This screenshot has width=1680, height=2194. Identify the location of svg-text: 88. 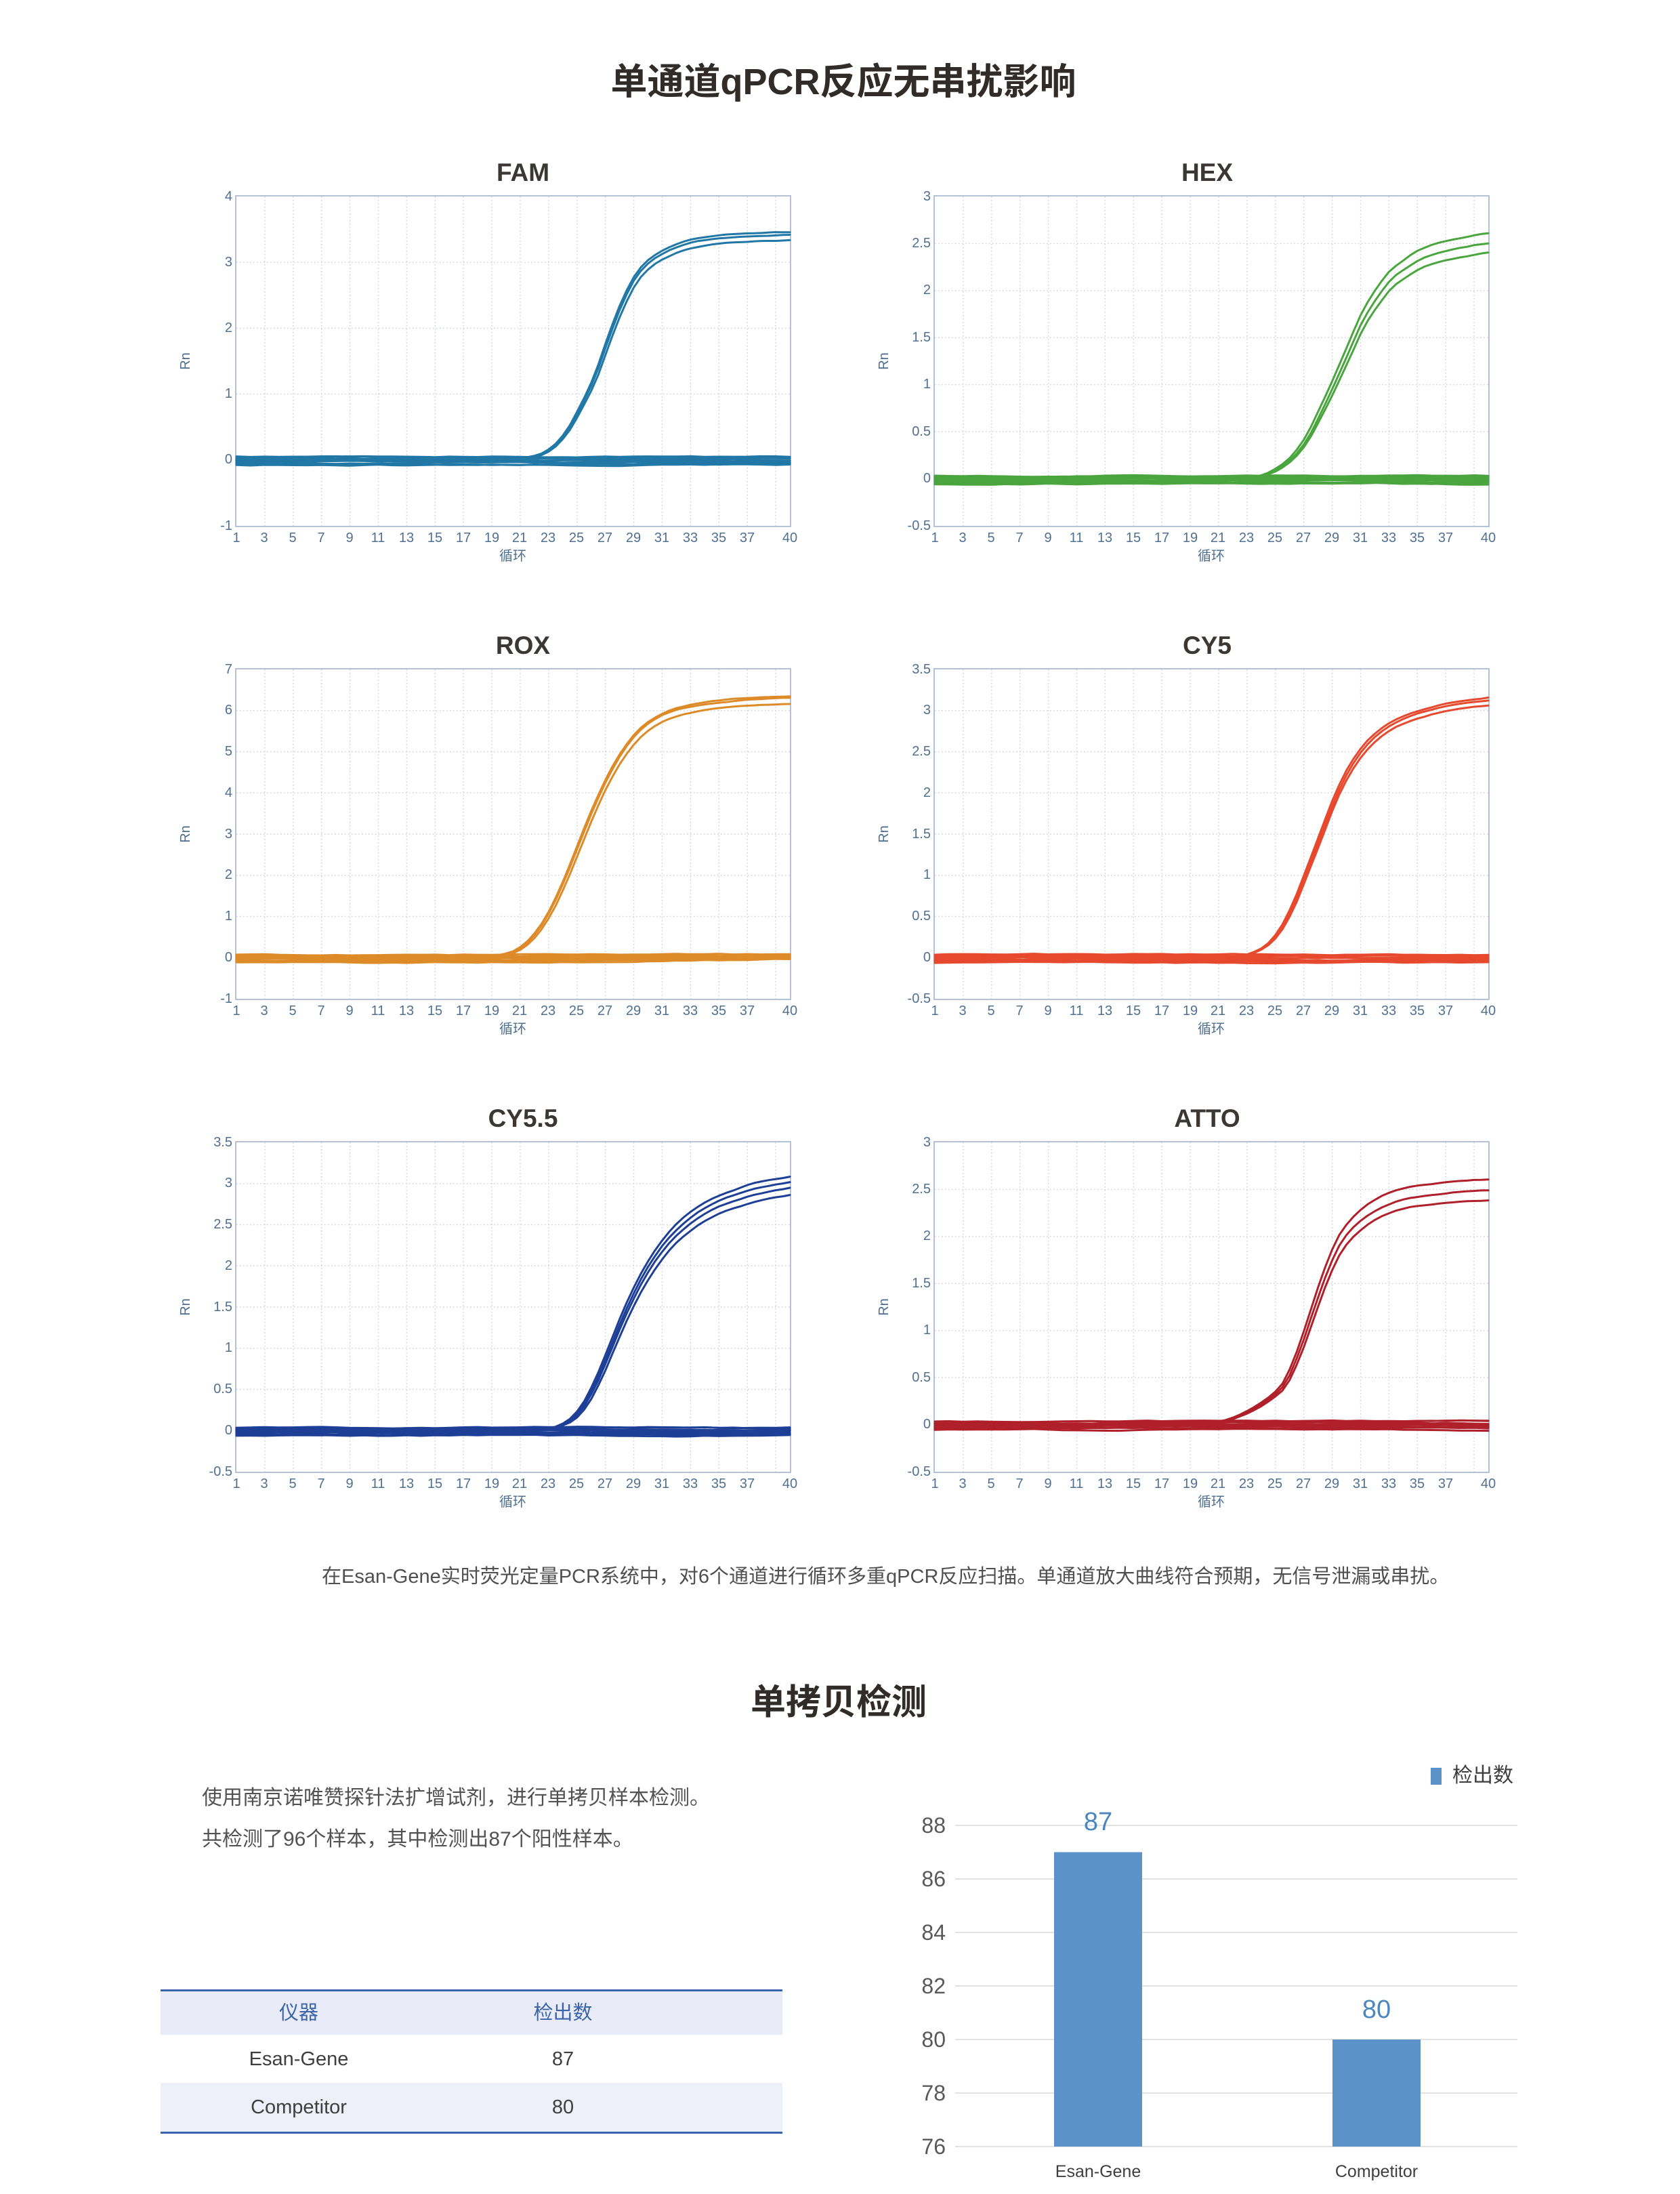
(933, 1825).